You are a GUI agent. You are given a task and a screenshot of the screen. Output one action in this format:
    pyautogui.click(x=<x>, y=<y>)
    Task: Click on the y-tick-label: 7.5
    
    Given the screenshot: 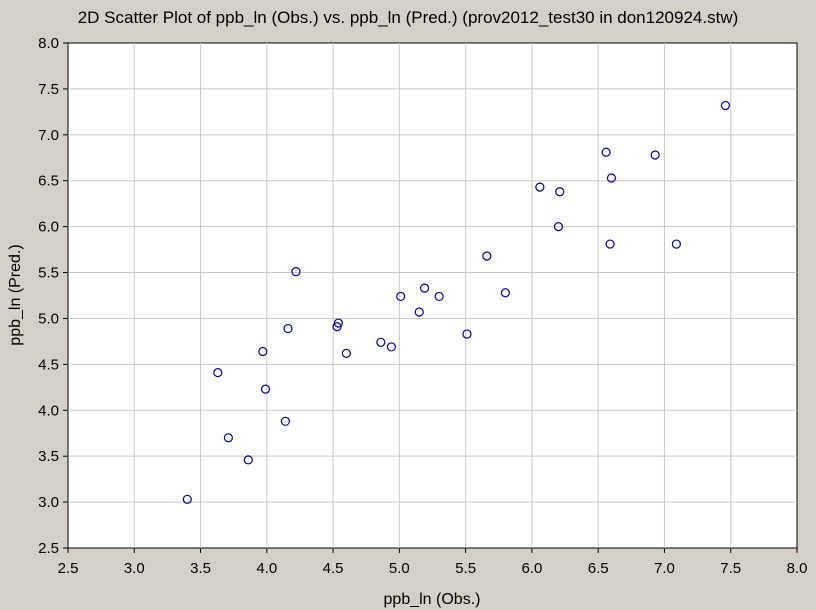 What is the action you would take?
    pyautogui.click(x=48, y=89)
    